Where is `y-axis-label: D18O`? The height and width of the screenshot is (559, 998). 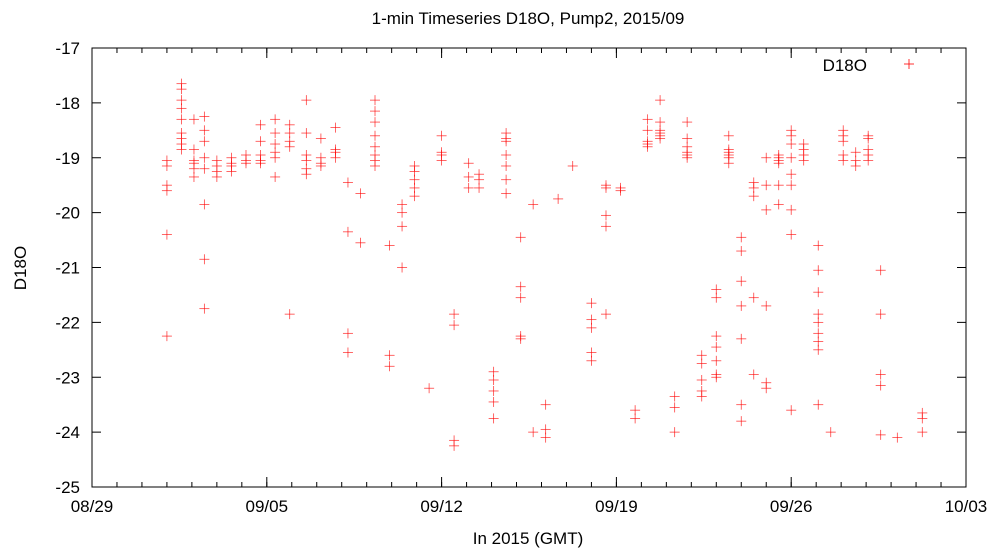
y-axis-label: D18O is located at coordinates (20, 268).